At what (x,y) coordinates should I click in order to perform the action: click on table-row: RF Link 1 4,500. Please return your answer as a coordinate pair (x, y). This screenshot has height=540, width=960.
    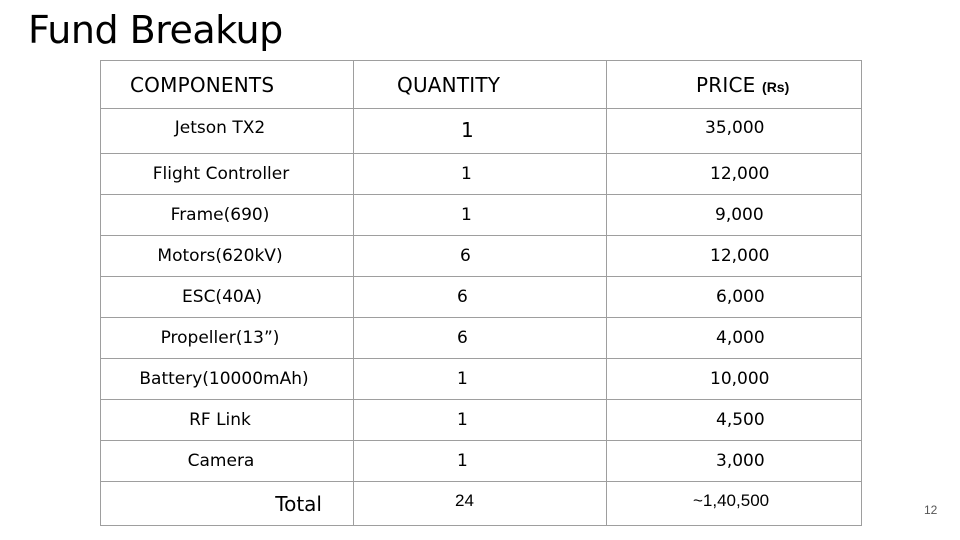
    Looking at the image, I should click on (481, 420).